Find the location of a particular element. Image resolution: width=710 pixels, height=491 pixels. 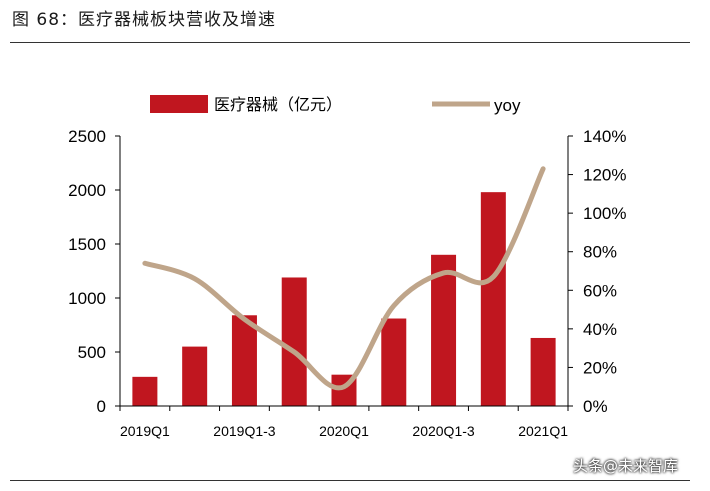

left-axis-ticks: 0 500 1000 1500 2000 2500 is located at coordinates (94, 271).